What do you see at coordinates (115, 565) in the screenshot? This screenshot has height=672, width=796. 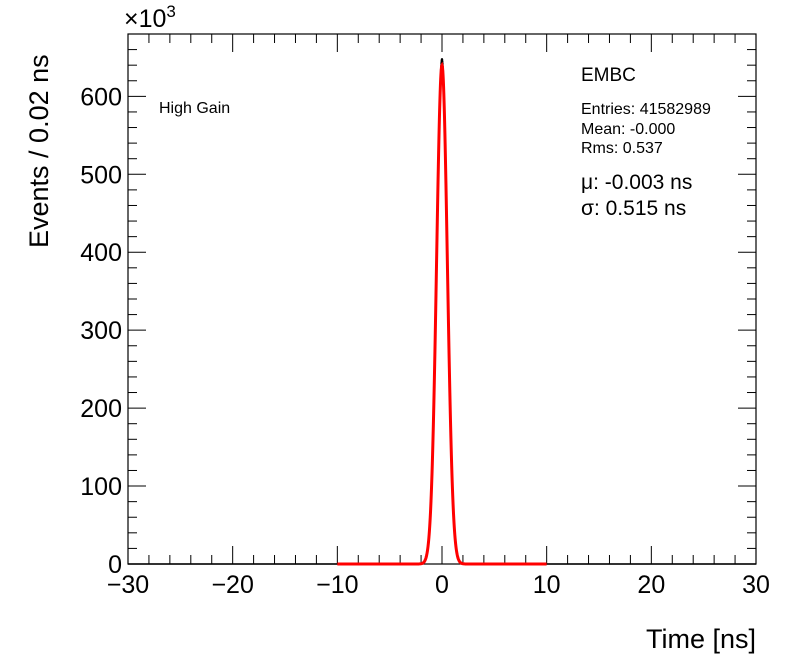 I see `y-tick-label: 0` at bounding box center [115, 565].